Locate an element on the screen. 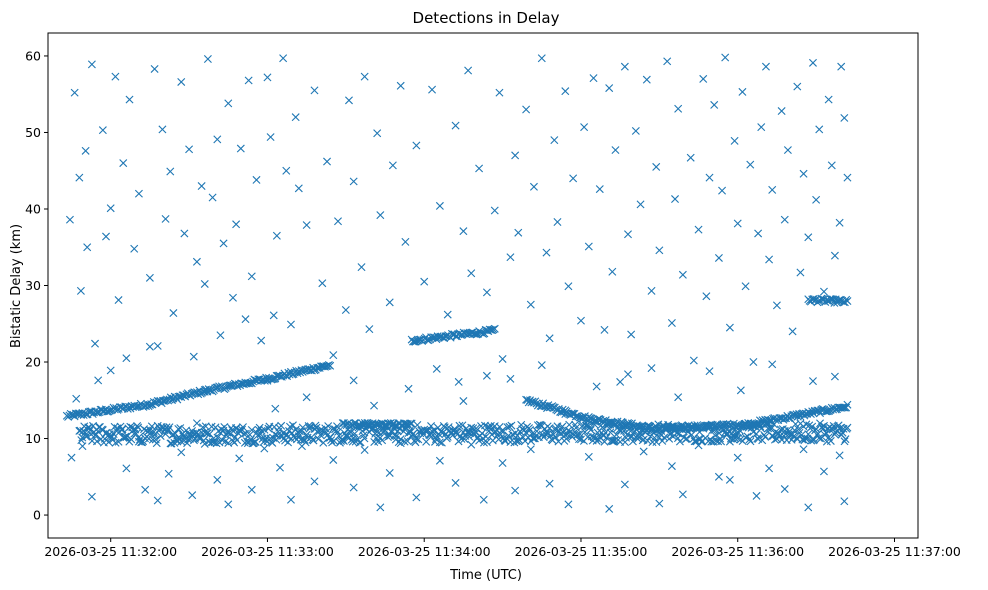 The height and width of the screenshot is (590, 988). x-tick-label: 2026-03-25 11:33:00 is located at coordinates (267, 551).